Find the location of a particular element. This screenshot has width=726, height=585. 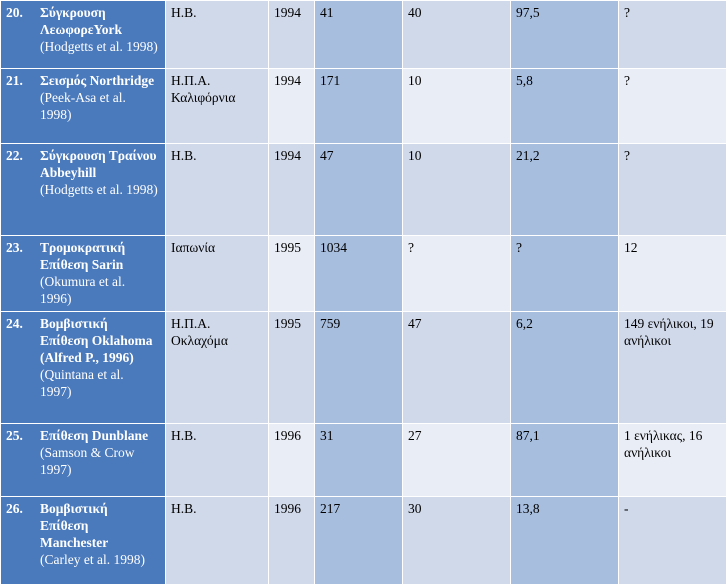

value-cell-3: 759 is located at coordinates (359, 368).